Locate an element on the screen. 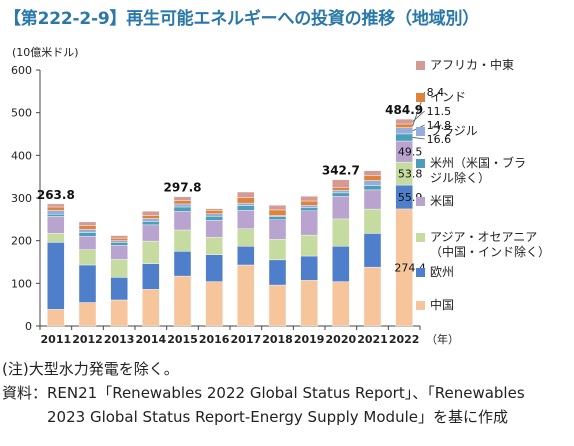 The width and height of the screenshot is (574, 446). y-tick-label: 300 is located at coordinates (21, 198).